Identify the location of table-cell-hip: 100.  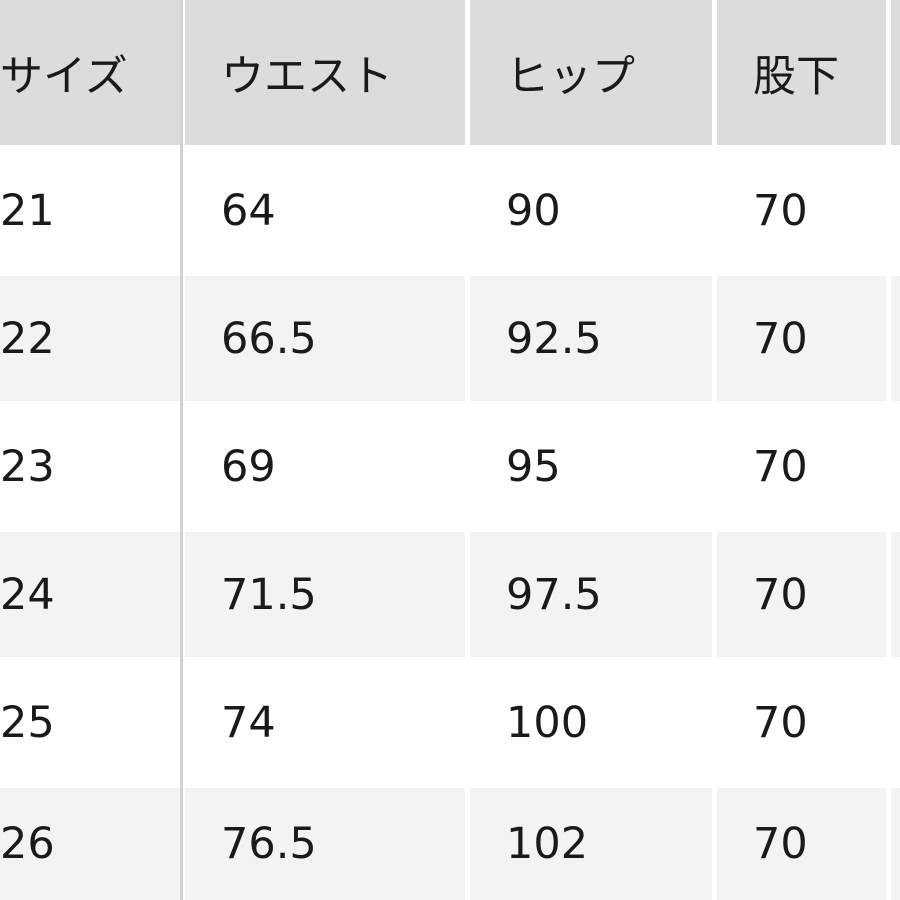
(547, 722).